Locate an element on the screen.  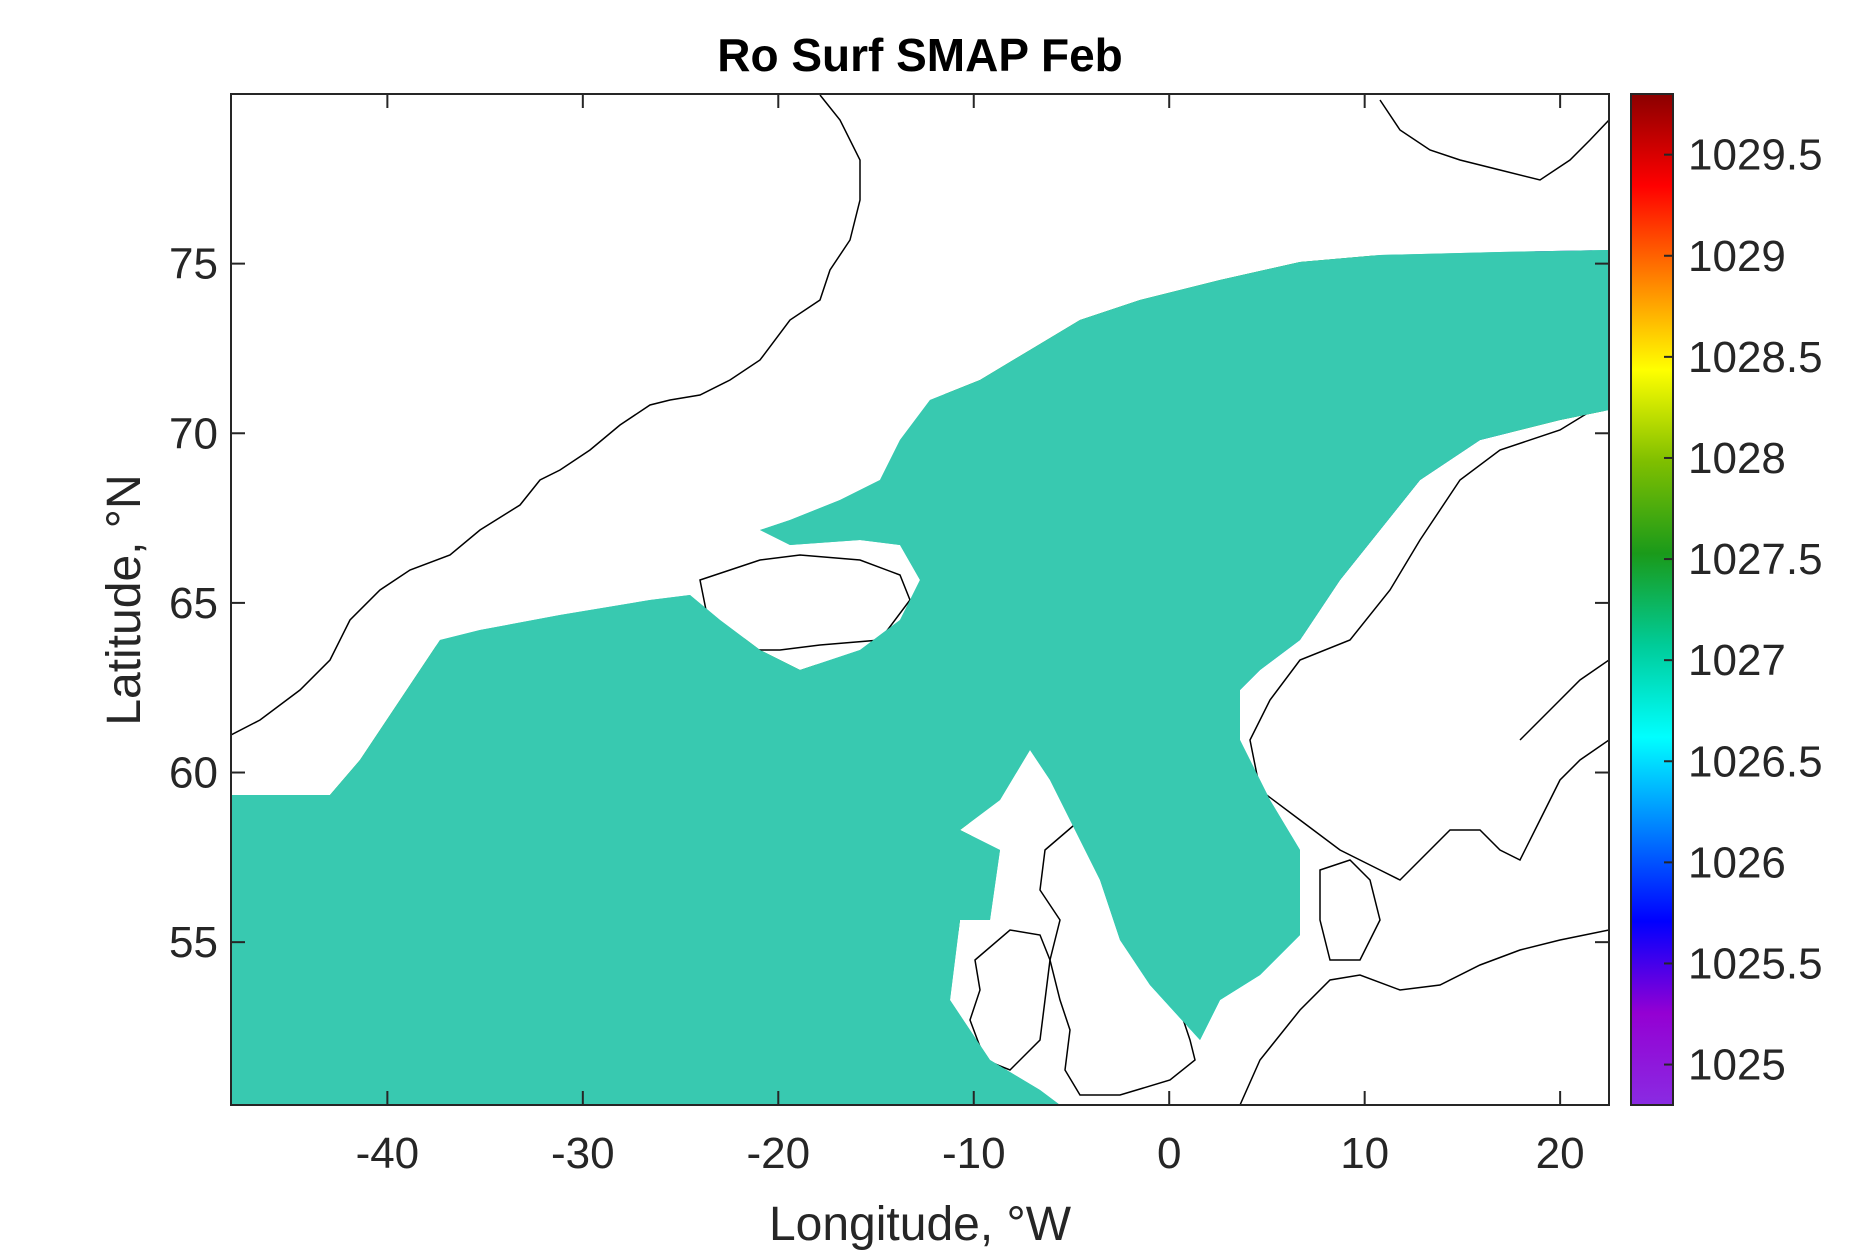
x-tick-label: 0 is located at coordinates (1169, 1153).